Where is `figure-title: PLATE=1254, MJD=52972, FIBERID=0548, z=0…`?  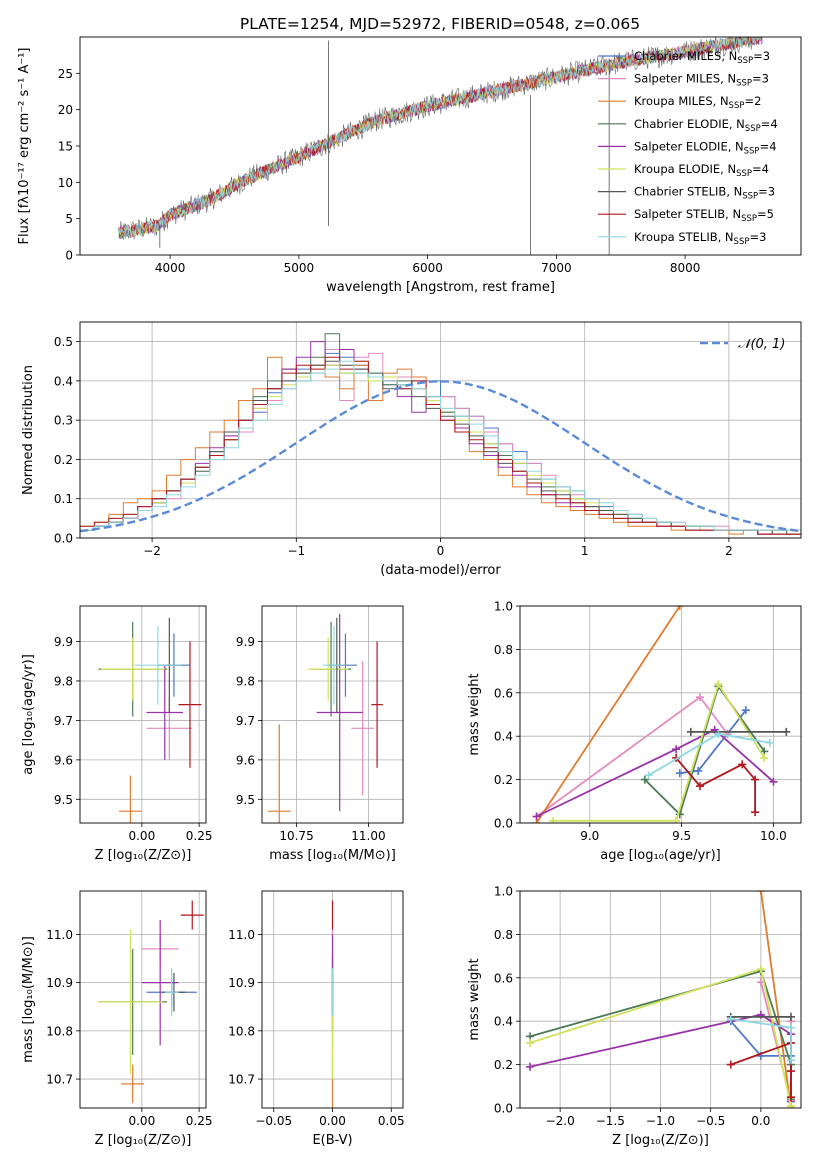 figure-title: PLATE=1254, MJD=52972, FIBERID=0548, z=0… is located at coordinates (440, 24).